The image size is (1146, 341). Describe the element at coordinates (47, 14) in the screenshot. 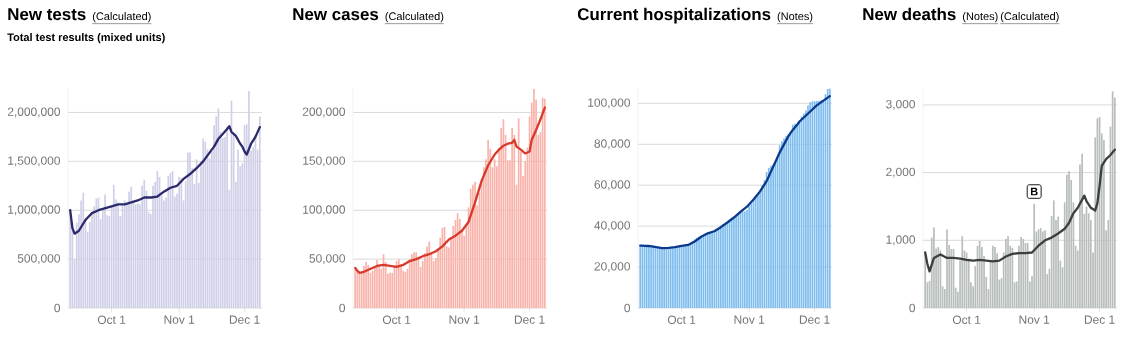

I see `chart-title: New tests` at that location.